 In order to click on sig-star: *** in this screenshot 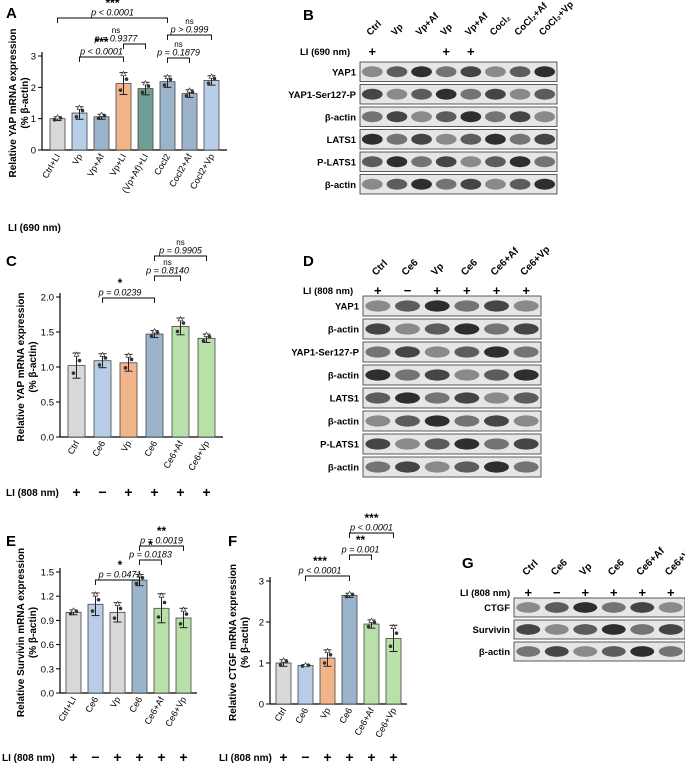, I will do `click(112, 5)`.